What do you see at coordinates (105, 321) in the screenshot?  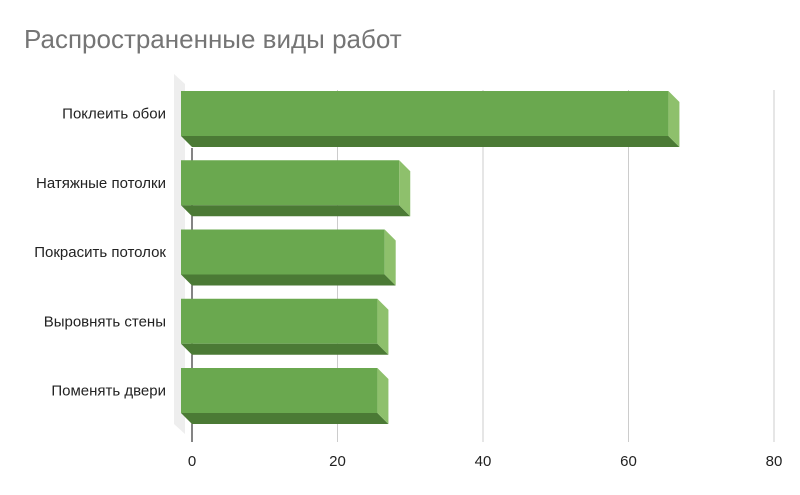 I see `category-label: Выровнять стены` at bounding box center [105, 321].